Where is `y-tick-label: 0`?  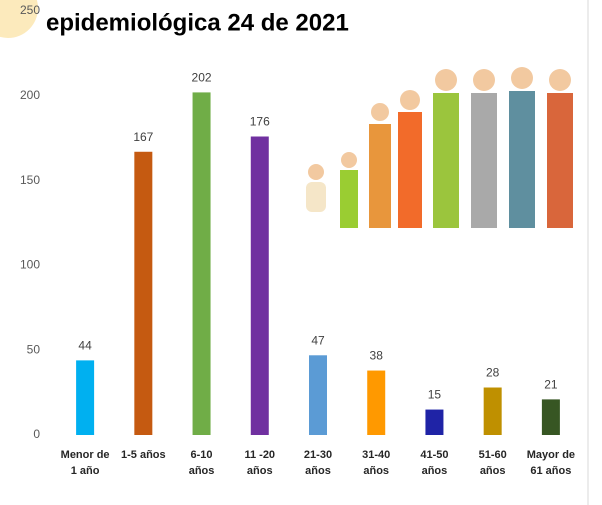
y-tick-label: 0 is located at coordinates (36, 434).